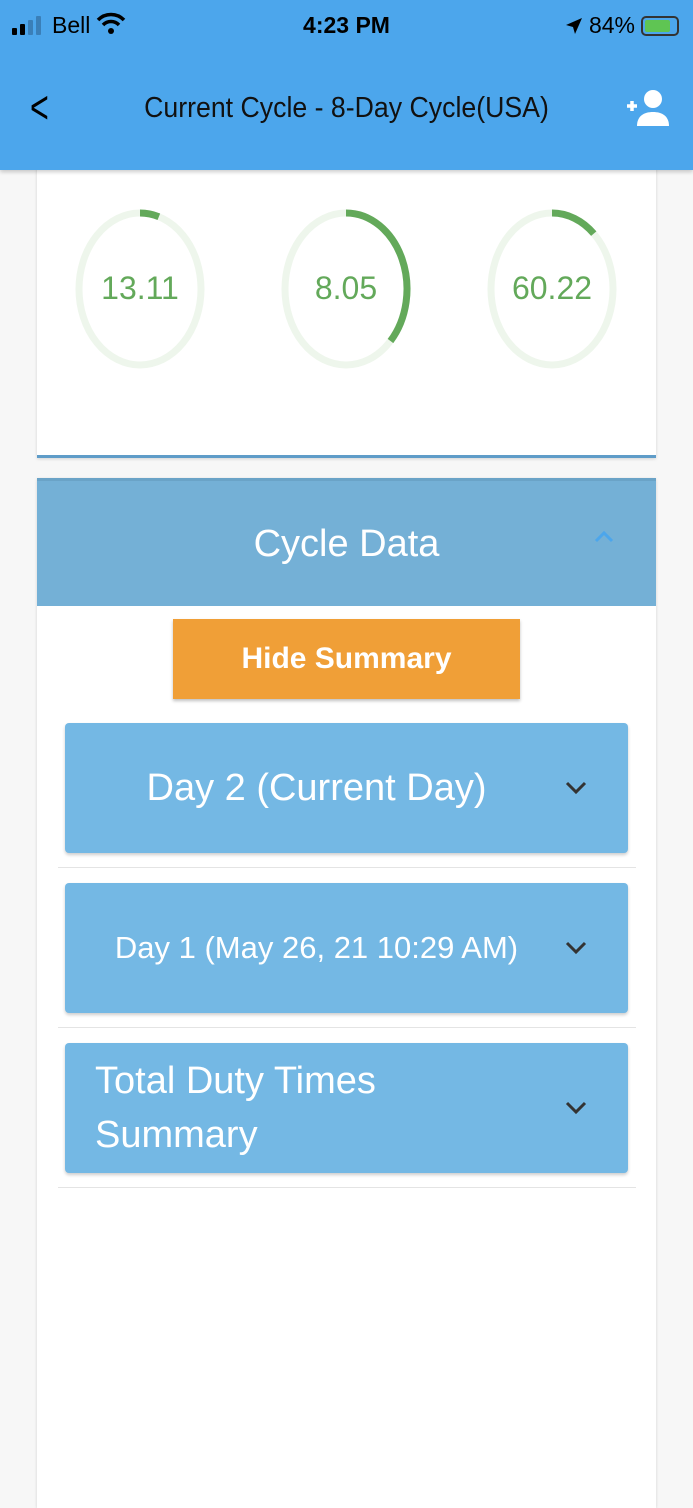 This screenshot has width=693, height=1508. Describe the element at coordinates (71, 25) in the screenshot. I see `carrier: Bell` at that location.